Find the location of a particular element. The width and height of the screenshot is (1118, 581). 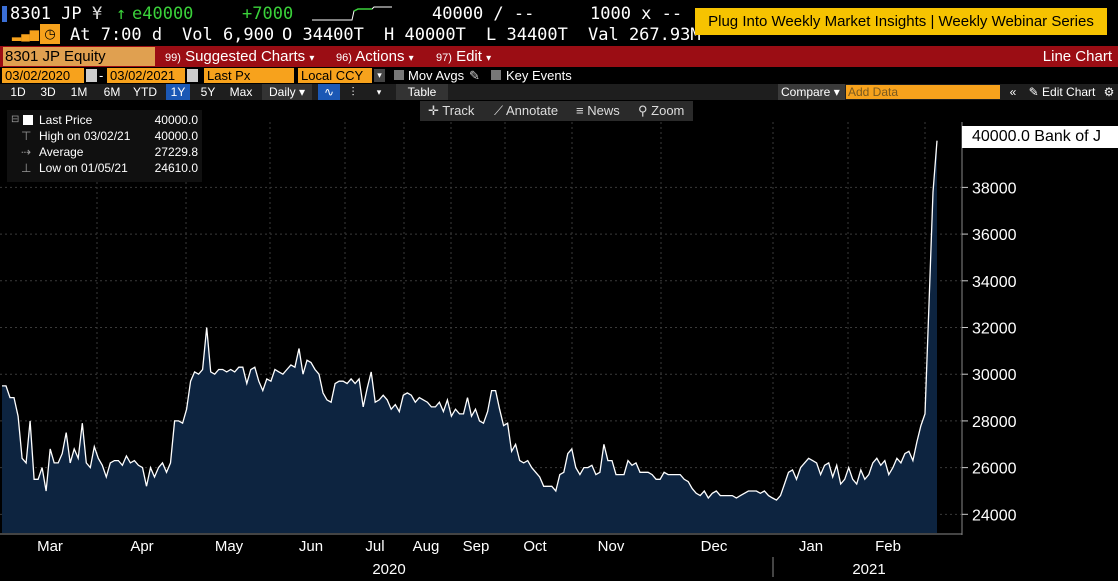

year-label: 2021 is located at coordinates (868, 569).